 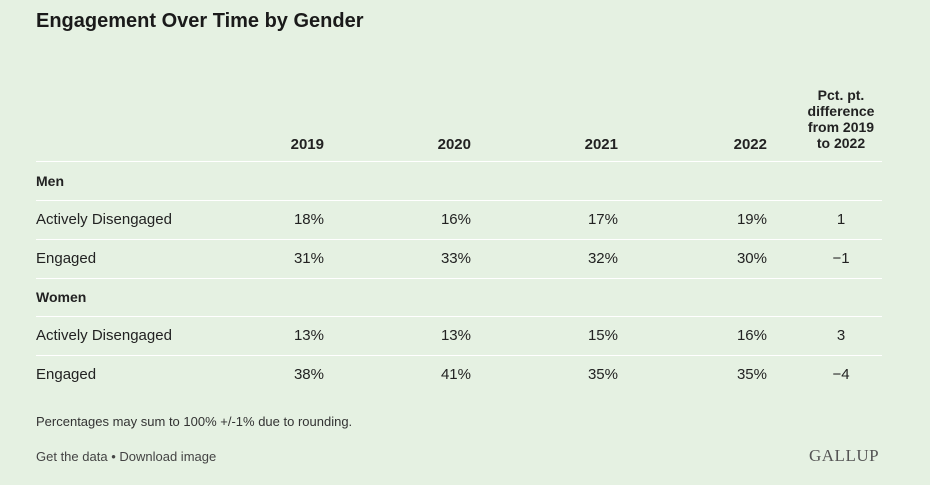 I want to click on footer-links: Get the data • Download image, so click(x=126, y=456).